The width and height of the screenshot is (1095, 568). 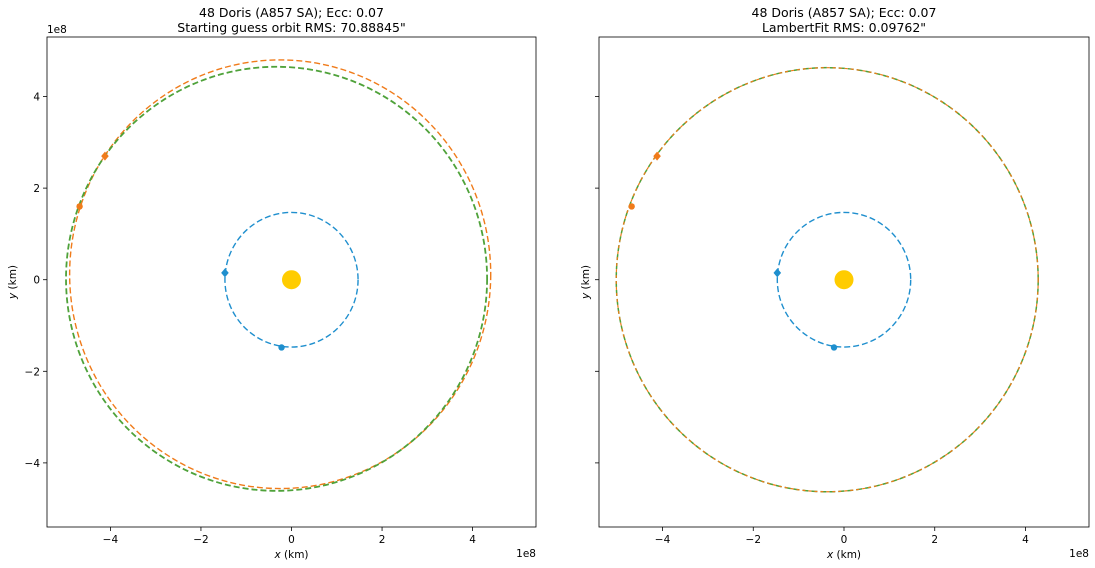 What do you see at coordinates (33, 464) in the screenshot?
I see `y-tick-label: −4` at bounding box center [33, 464].